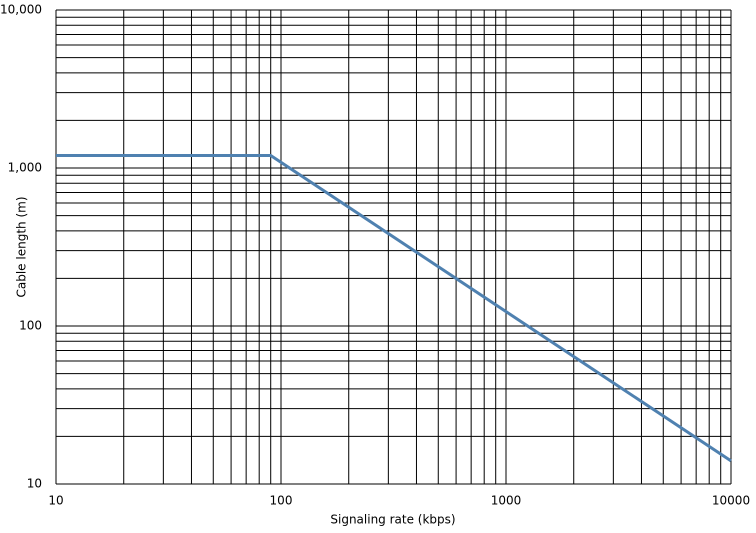 Image resolution: width=756 pixels, height=533 pixels. What do you see at coordinates (30, 326) in the screenshot?
I see `y-tick-label: 100` at bounding box center [30, 326].